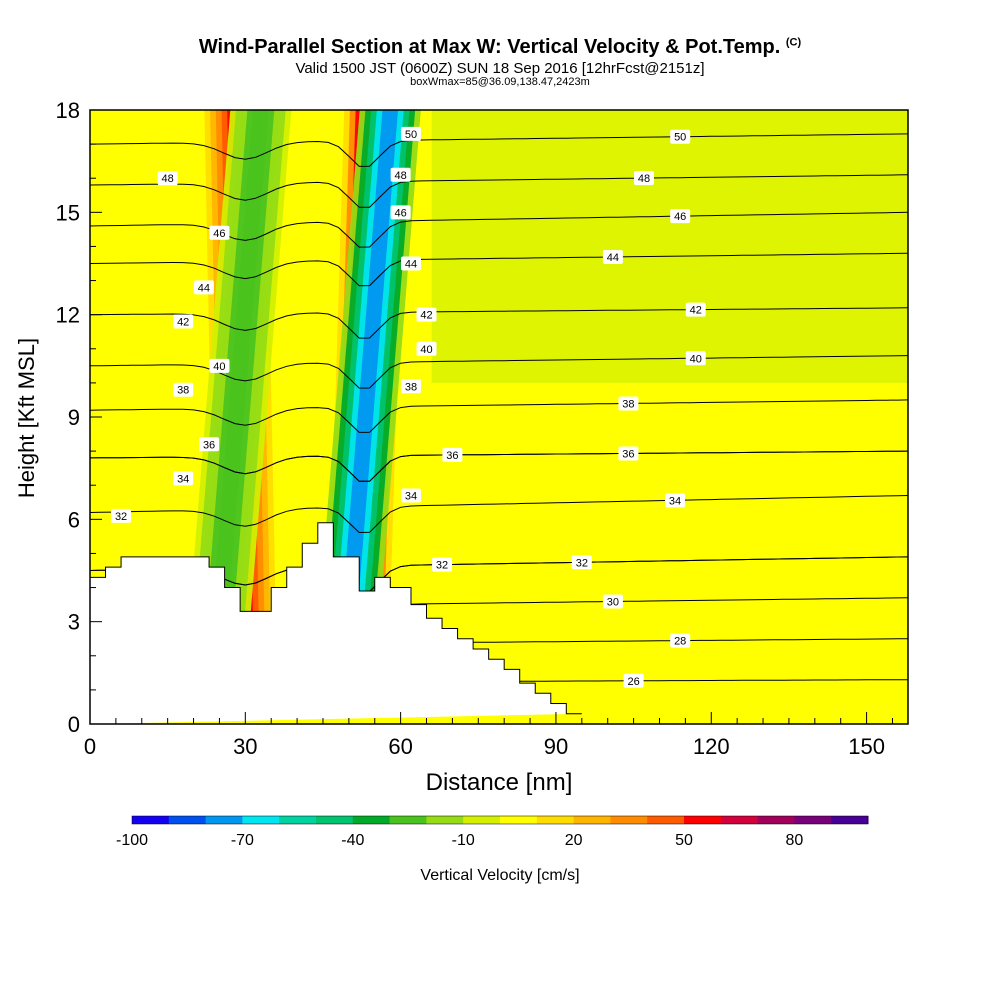  Describe the element at coordinates (499, 875) in the screenshot. I see `colorbar-label: Vertical Velocity [cm/s]` at that location.